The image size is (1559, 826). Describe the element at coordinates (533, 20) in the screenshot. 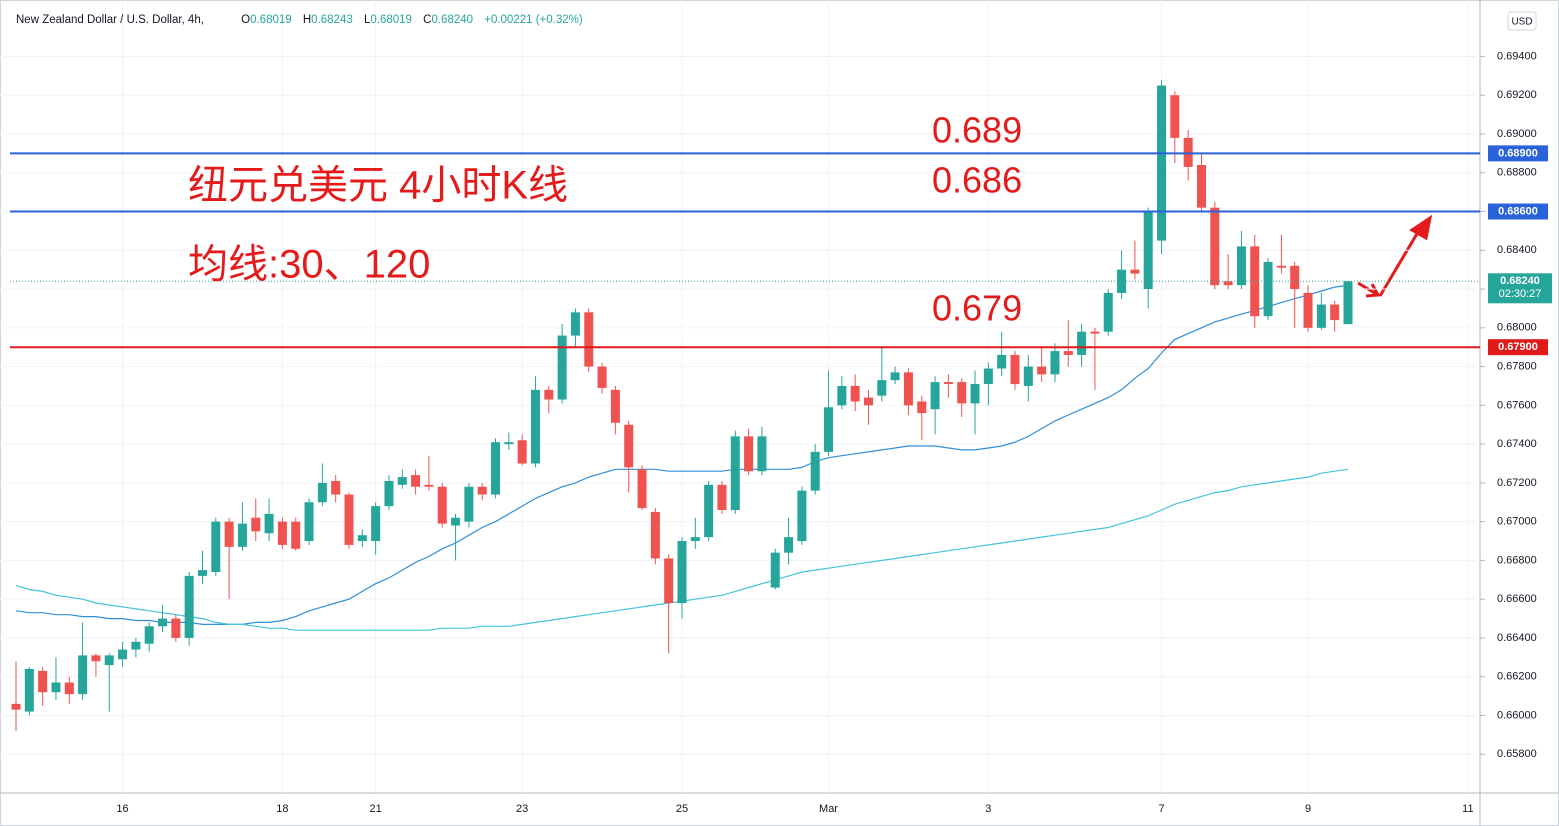

I see `change: +0.00221 (+0.32%)` at that location.